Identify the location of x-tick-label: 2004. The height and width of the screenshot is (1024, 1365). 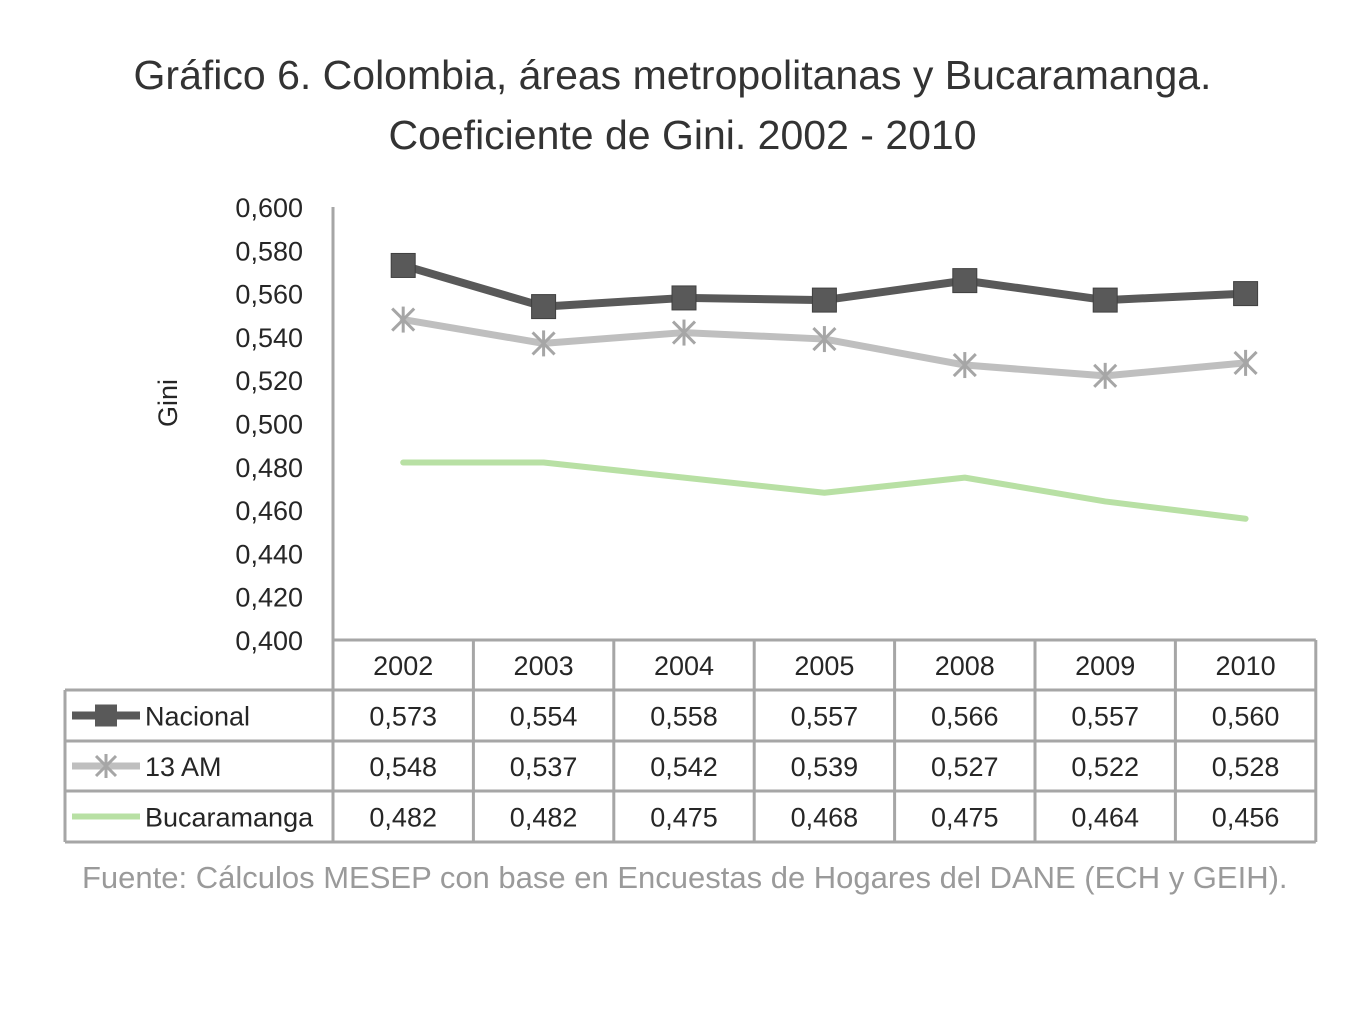
(684, 666).